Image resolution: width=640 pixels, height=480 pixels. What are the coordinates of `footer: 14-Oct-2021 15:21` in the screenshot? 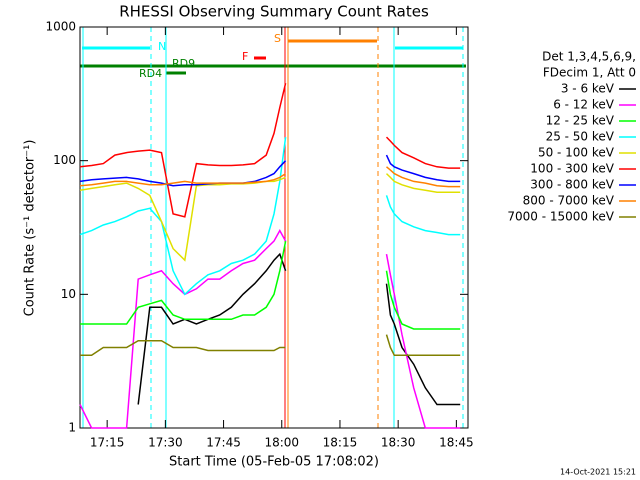 It's located at (598, 472).